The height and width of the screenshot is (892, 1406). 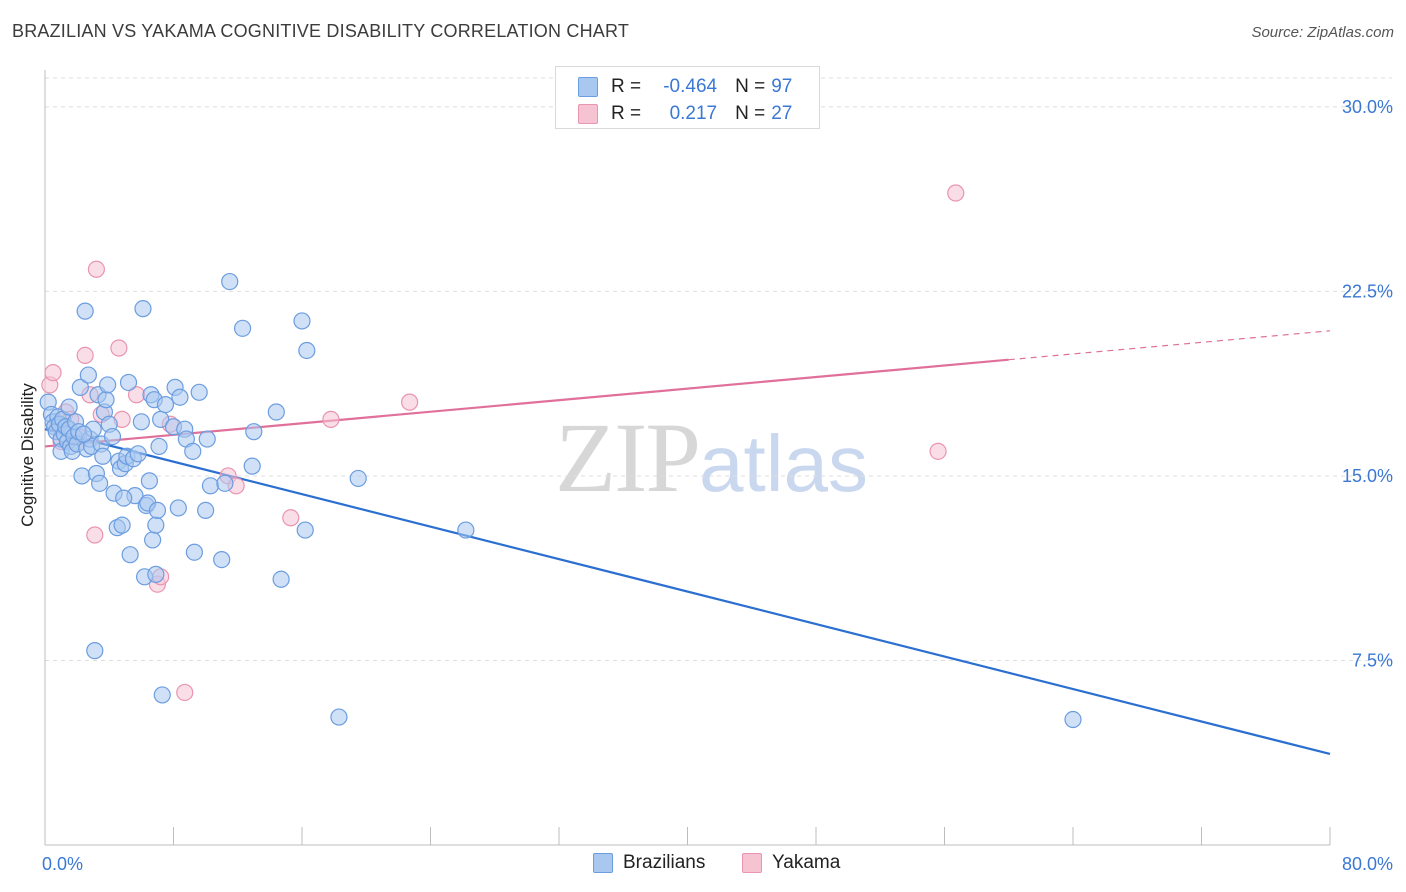 What do you see at coordinates (1367, 291) in the screenshot?
I see `y-tick-label: 22.5%` at bounding box center [1367, 291].